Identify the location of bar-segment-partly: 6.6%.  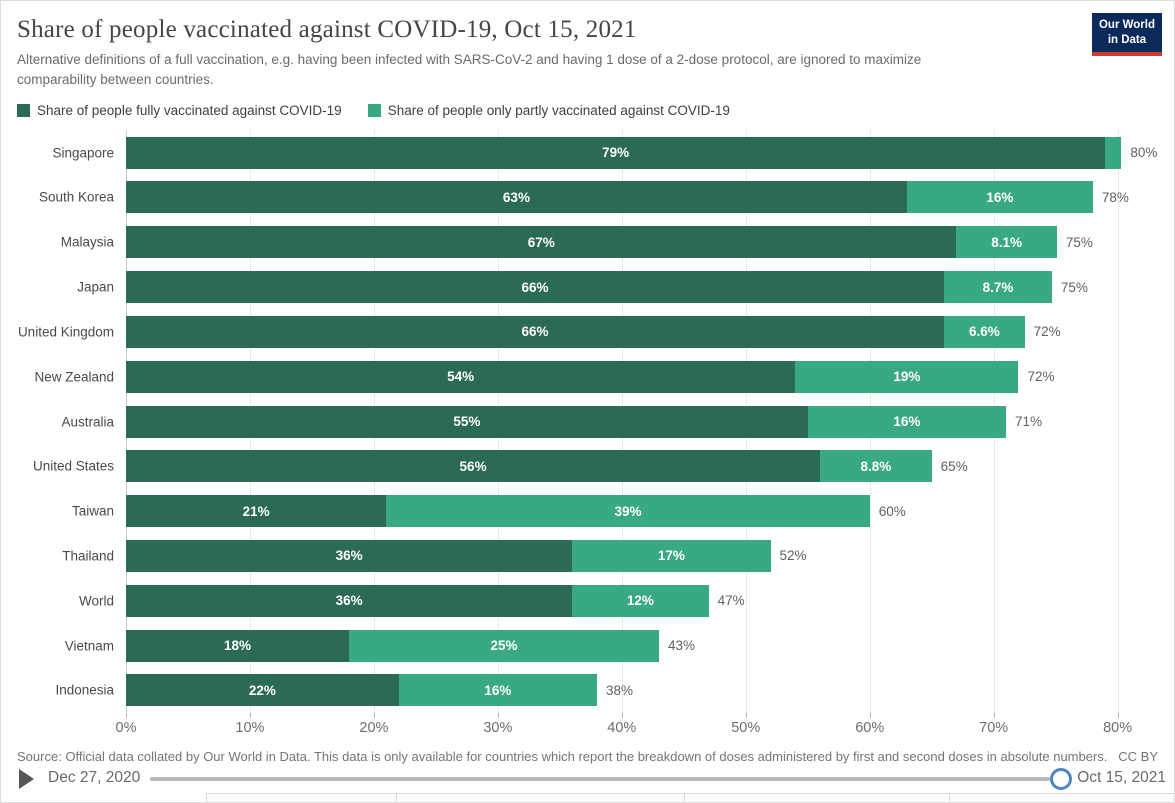
(984, 331).